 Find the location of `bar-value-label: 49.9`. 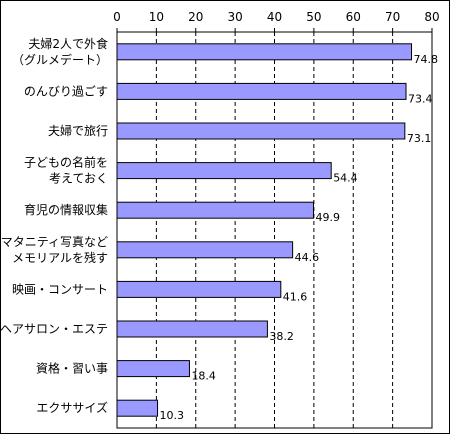

bar-value-label: 49.9 is located at coordinates (327, 217).